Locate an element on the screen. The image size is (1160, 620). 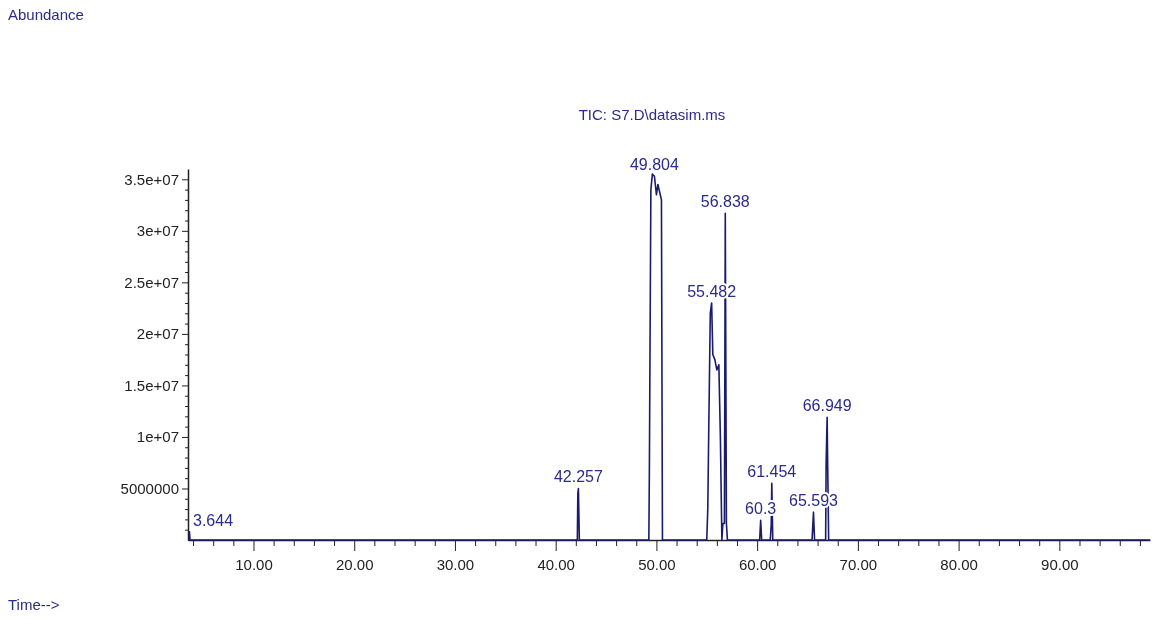
x-tick-label: 90.00 is located at coordinates (1060, 564).